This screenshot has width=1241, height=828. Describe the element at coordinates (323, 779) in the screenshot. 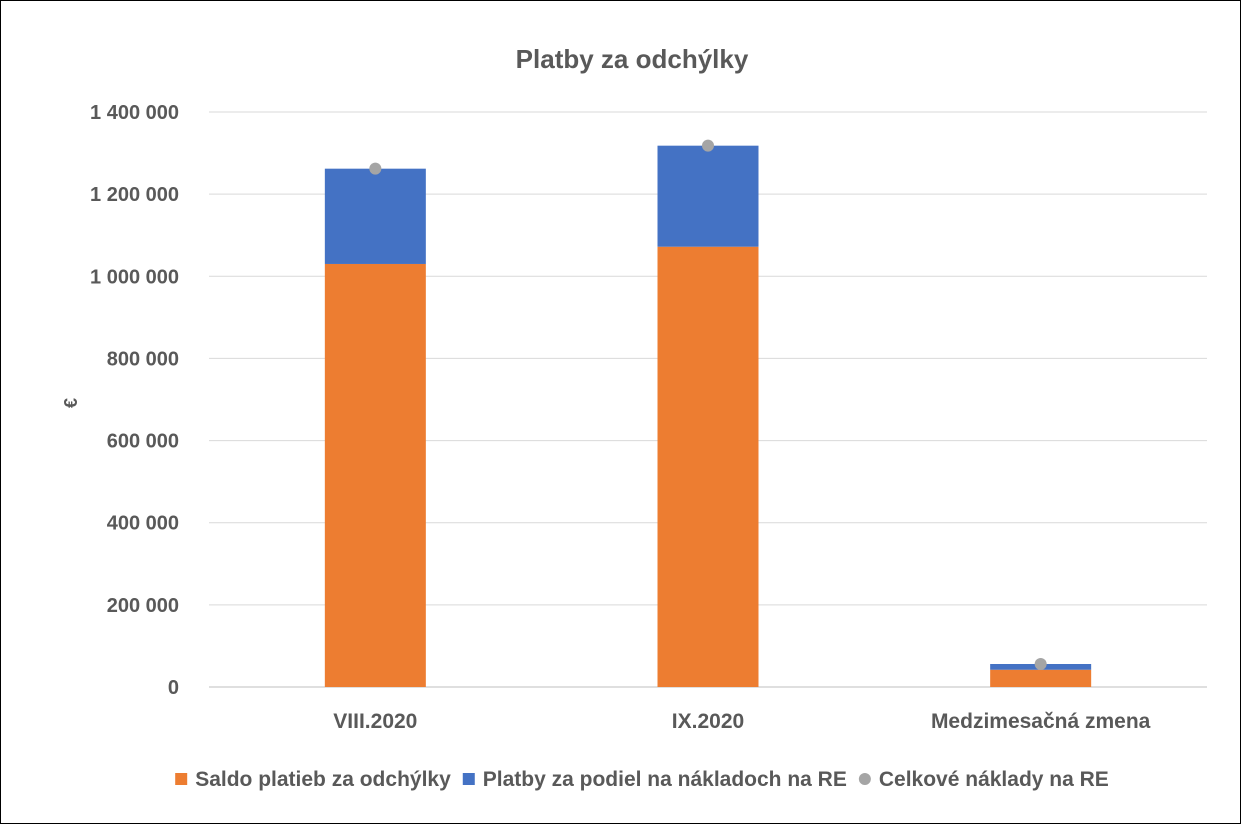

I see `legend-label: Saldo platieb za odchýlky` at that location.